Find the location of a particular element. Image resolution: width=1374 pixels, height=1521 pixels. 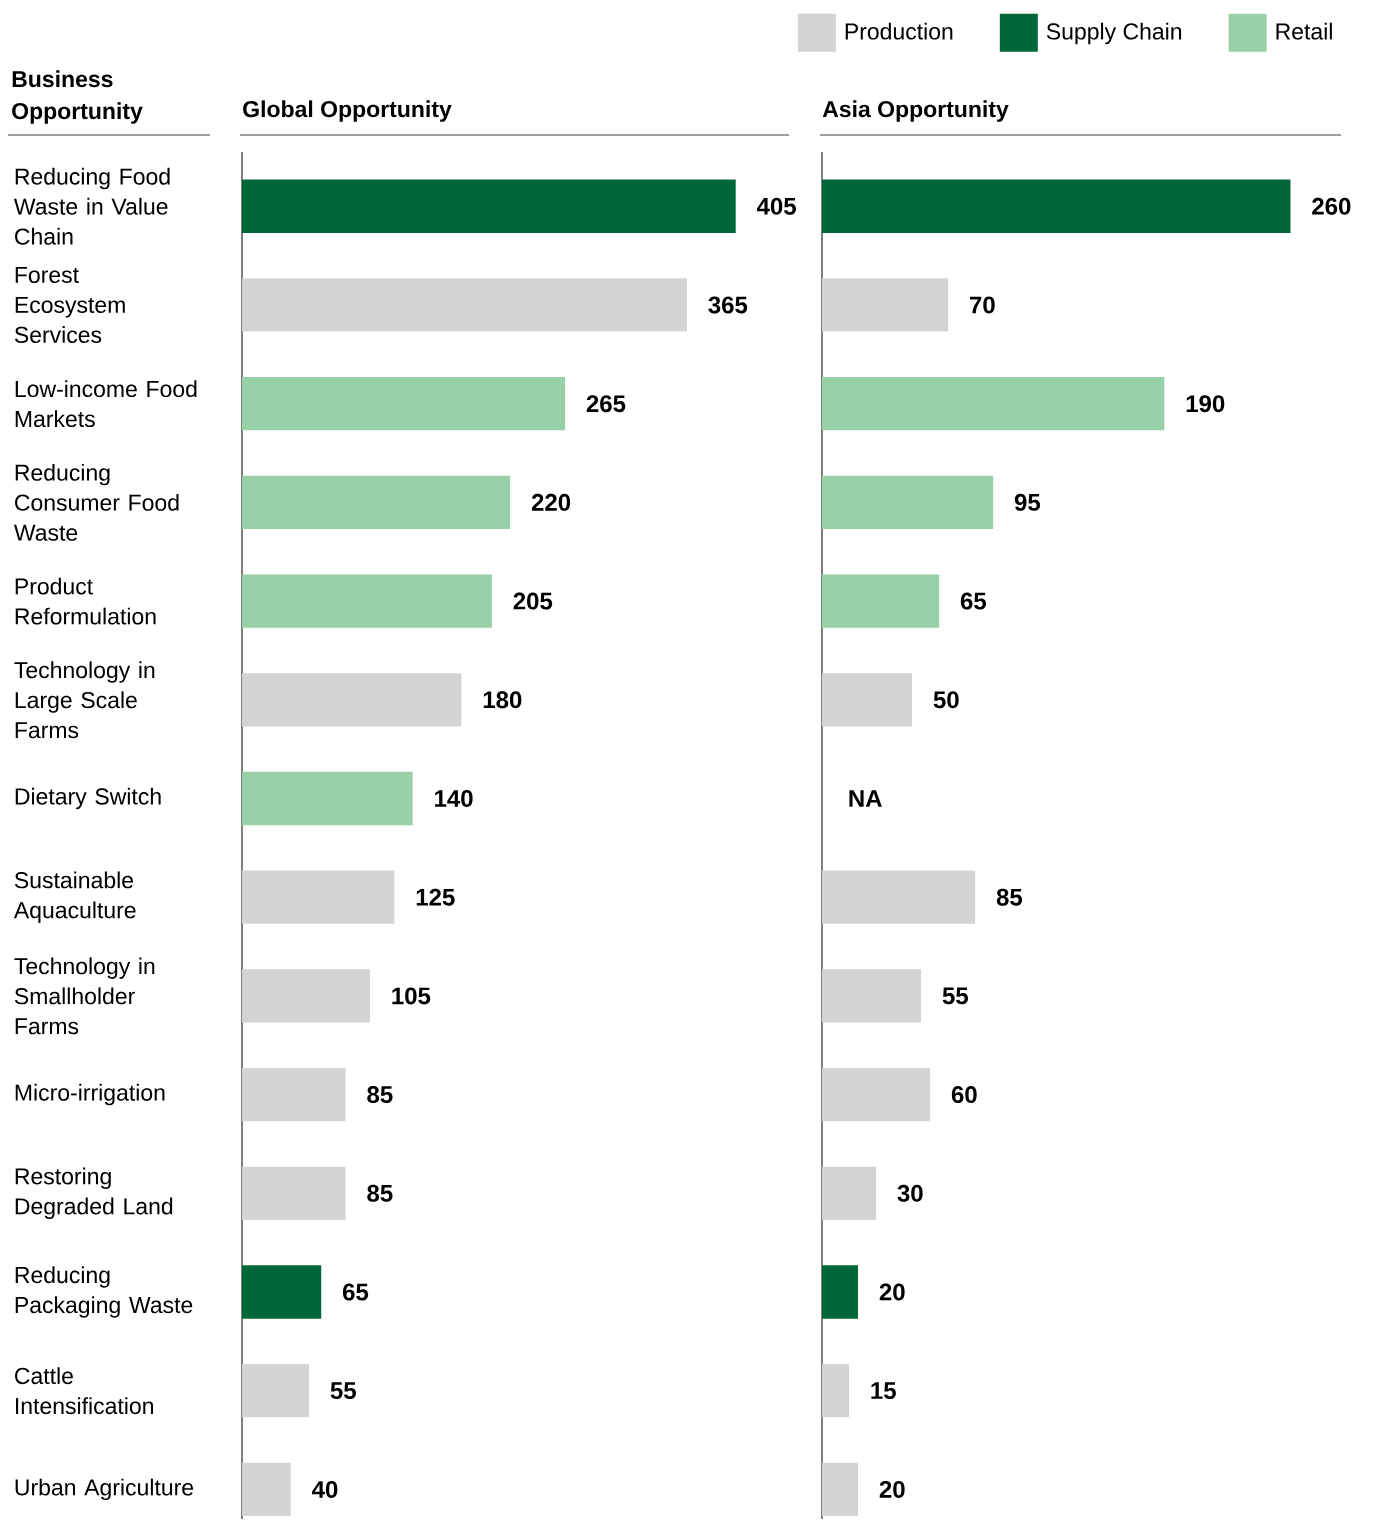

data-label: 40 is located at coordinates (324, 1489).